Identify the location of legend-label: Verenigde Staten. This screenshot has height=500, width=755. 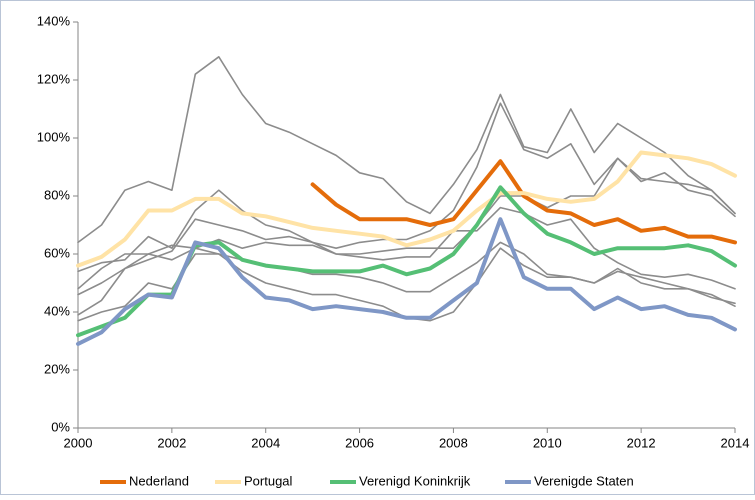
(584, 480).